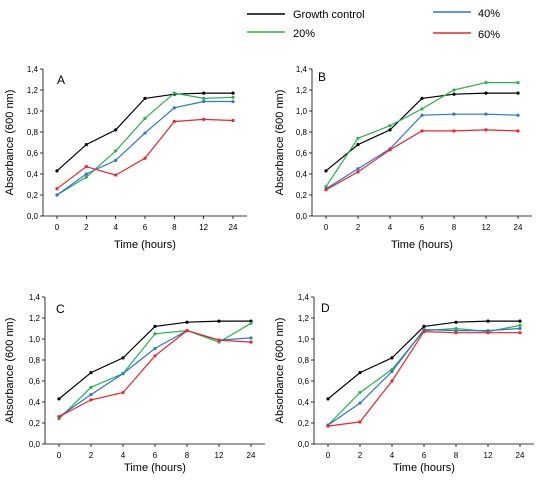 The width and height of the screenshot is (550, 482). What do you see at coordinates (489, 35) in the screenshot?
I see `legend-label: 60%` at bounding box center [489, 35].